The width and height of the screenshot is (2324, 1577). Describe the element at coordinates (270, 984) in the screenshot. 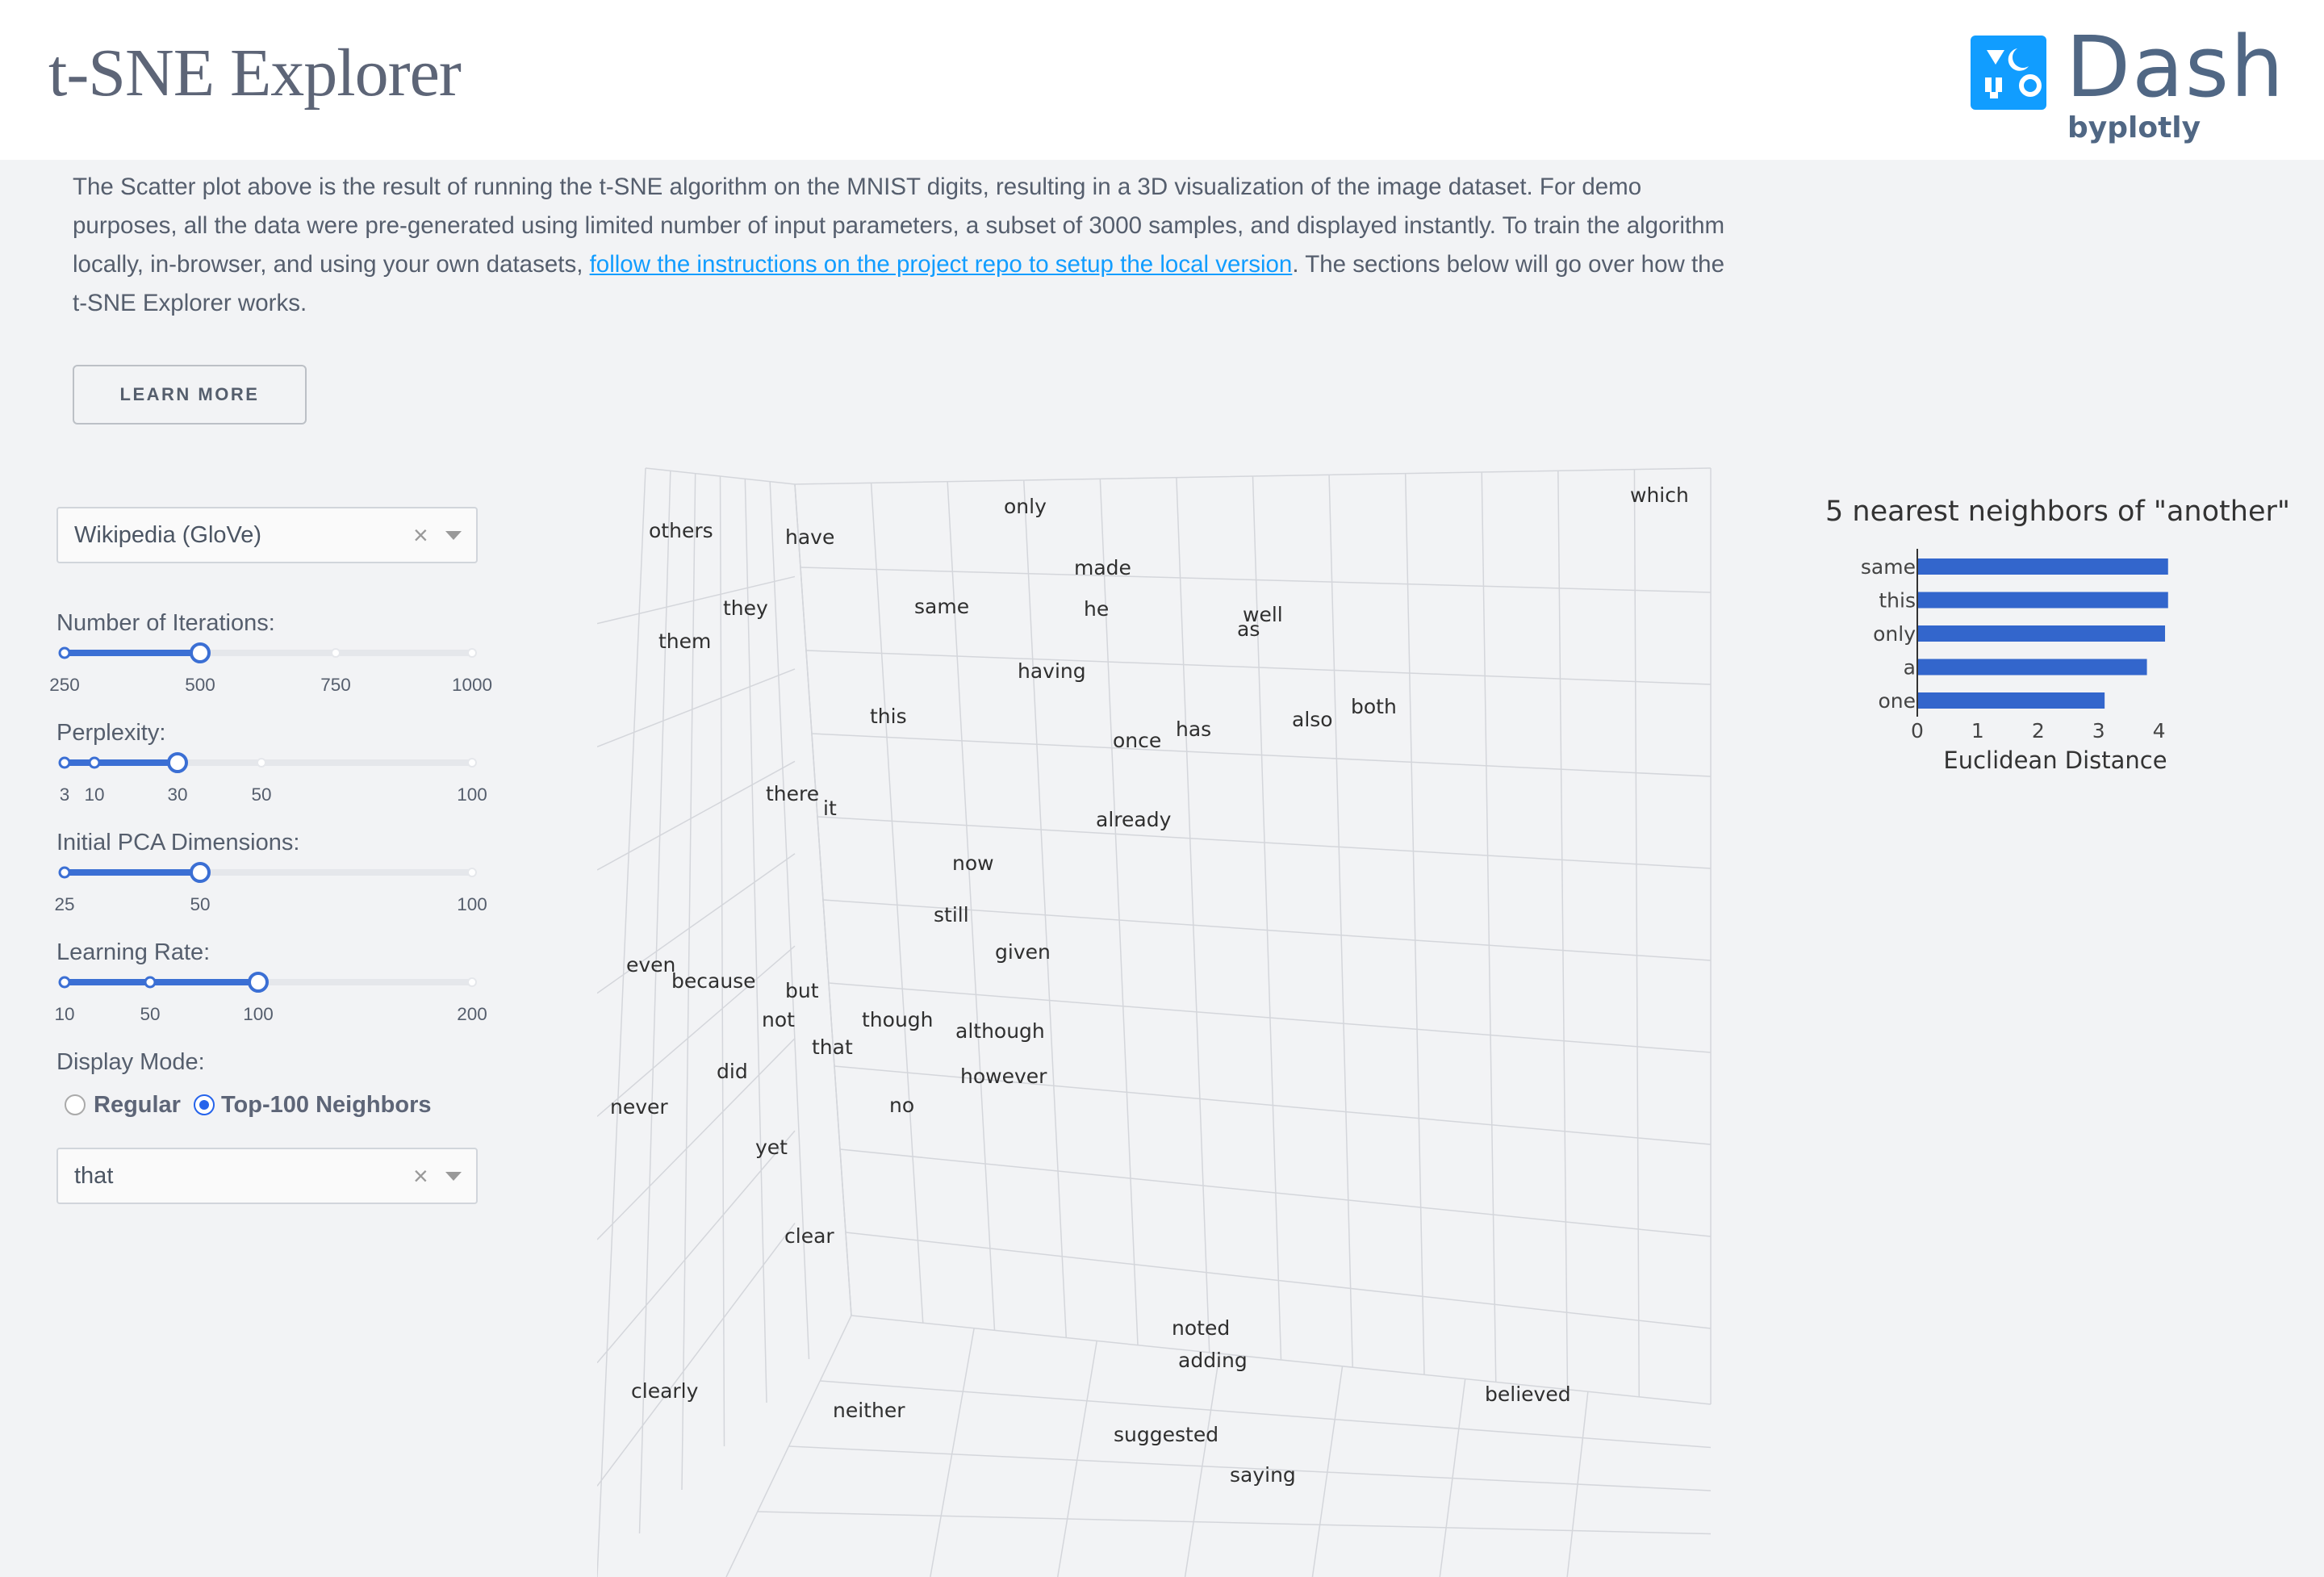

I see `learning-rate-slider` at that location.